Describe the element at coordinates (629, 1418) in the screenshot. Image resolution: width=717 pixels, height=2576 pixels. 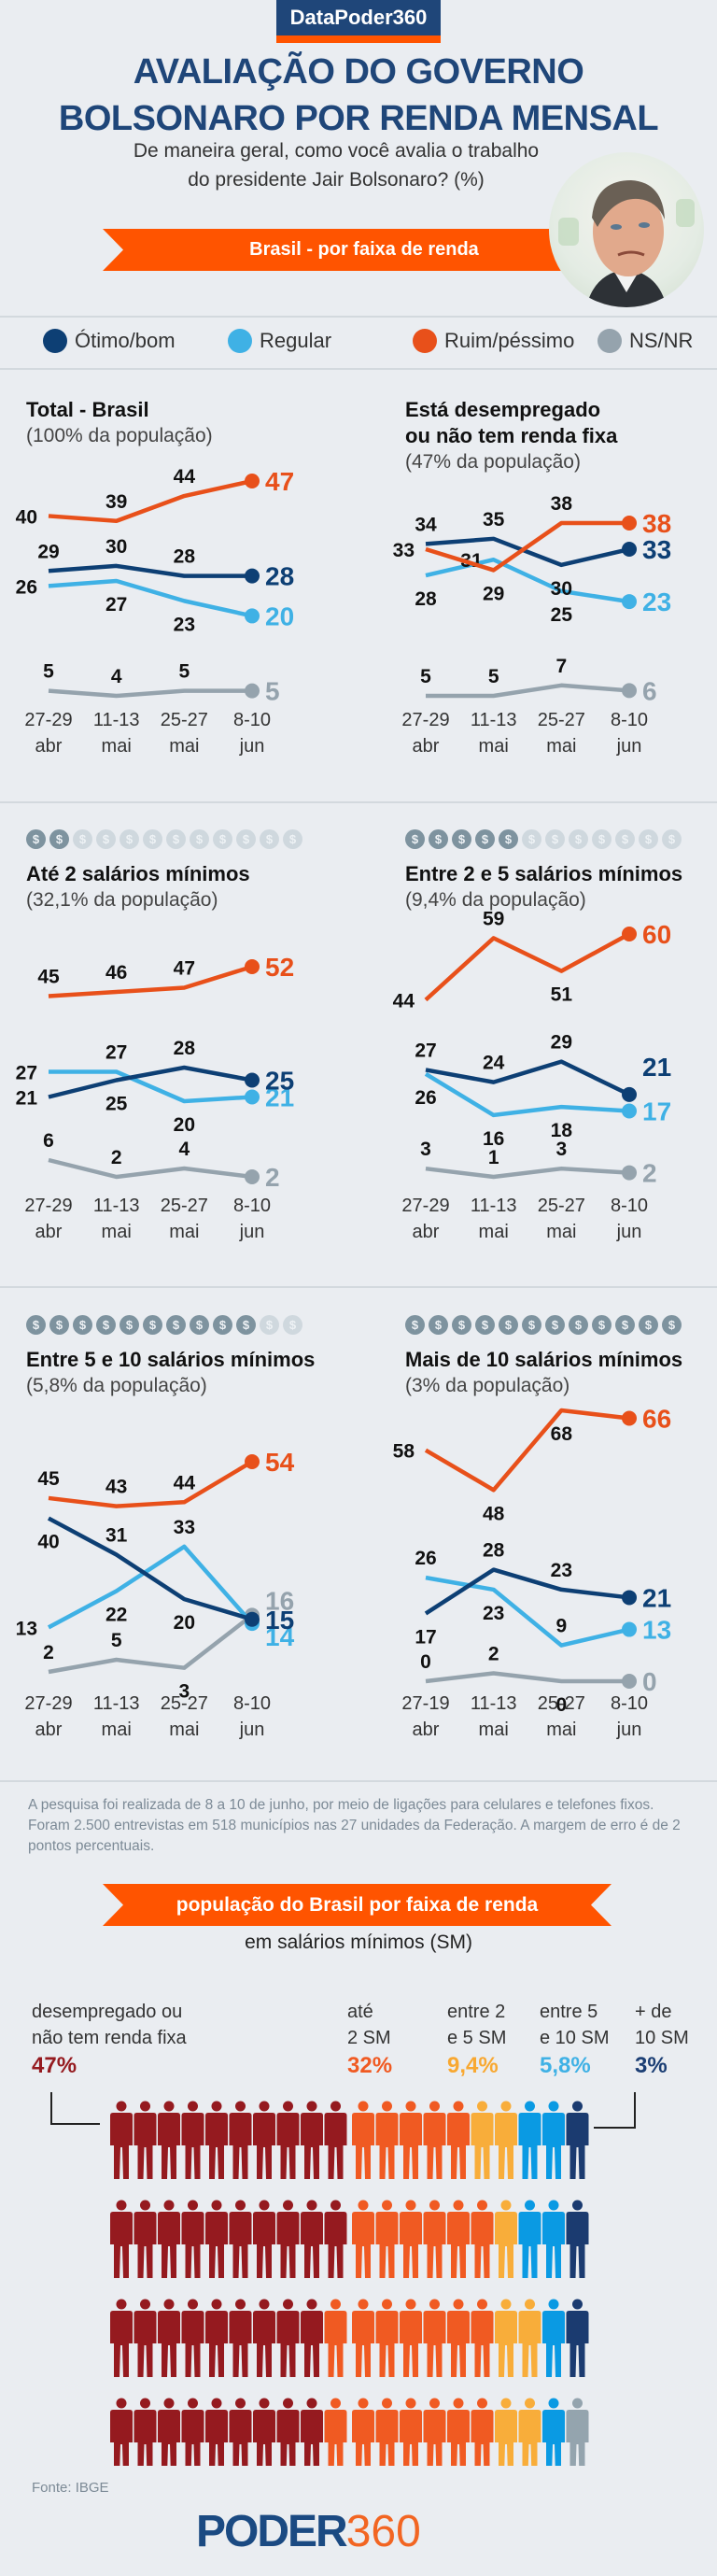
I see `series-endpoint-ruim` at that location.